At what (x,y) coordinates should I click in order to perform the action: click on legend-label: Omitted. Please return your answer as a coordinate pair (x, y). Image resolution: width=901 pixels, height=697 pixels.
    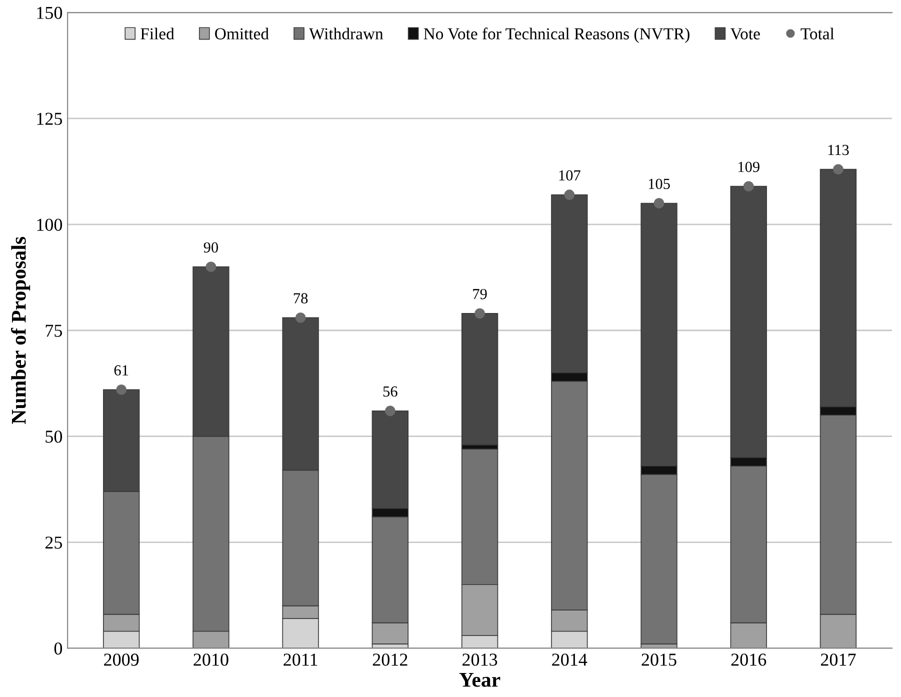
    Looking at the image, I should click on (242, 34).